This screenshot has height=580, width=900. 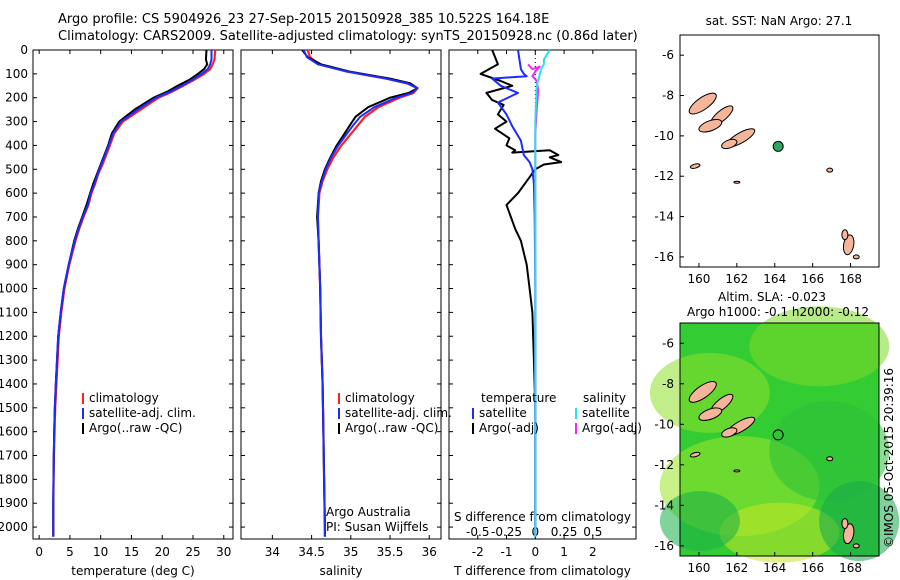 What do you see at coordinates (390, 552) in the screenshot?
I see `salinity-xtick-label: 35.5` at bounding box center [390, 552].